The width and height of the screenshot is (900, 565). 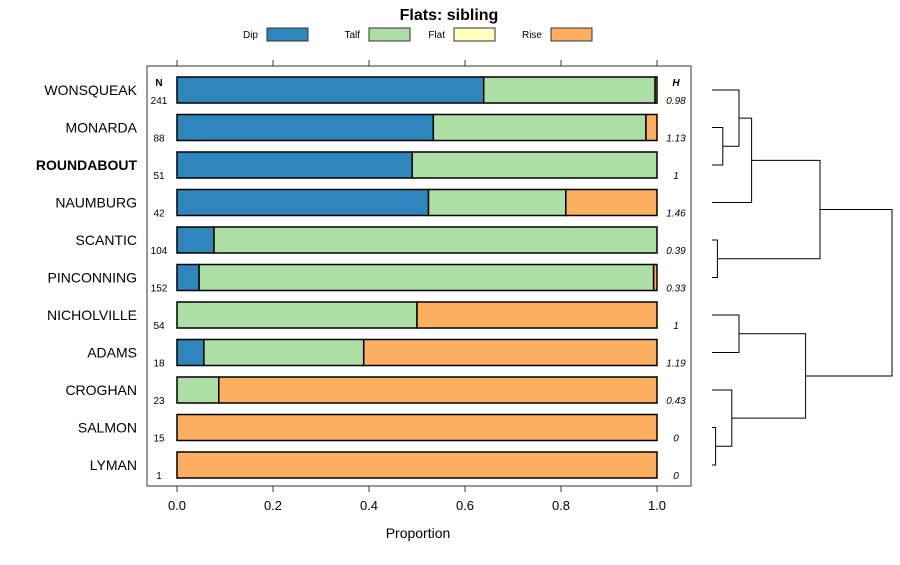 I want to click on h-header: H, so click(x=676, y=83).